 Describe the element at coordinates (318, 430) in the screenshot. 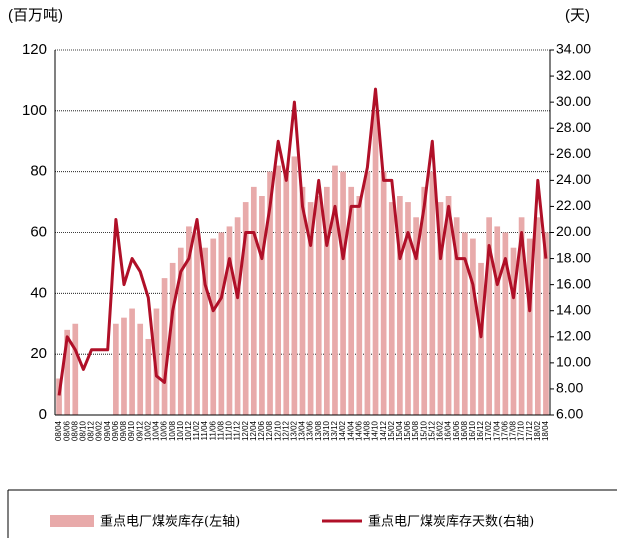

I see `x-tick-label: 13/08` at that location.